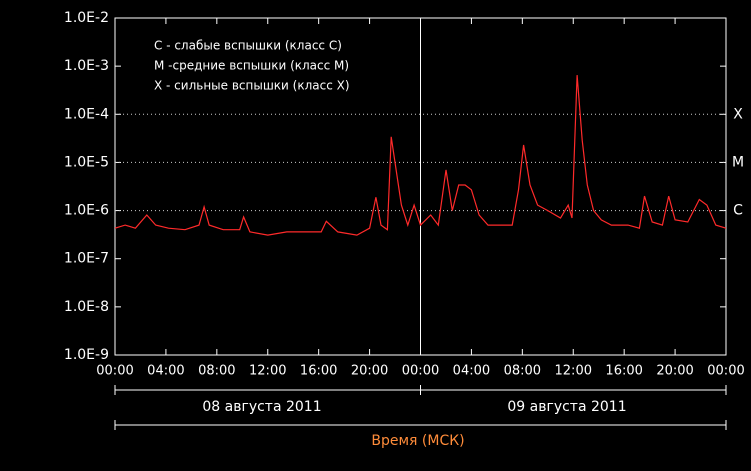 The width and height of the screenshot is (751, 471). What do you see at coordinates (86, 66) in the screenshot?
I see `y-tick-label: 1.0E-3` at bounding box center [86, 66].